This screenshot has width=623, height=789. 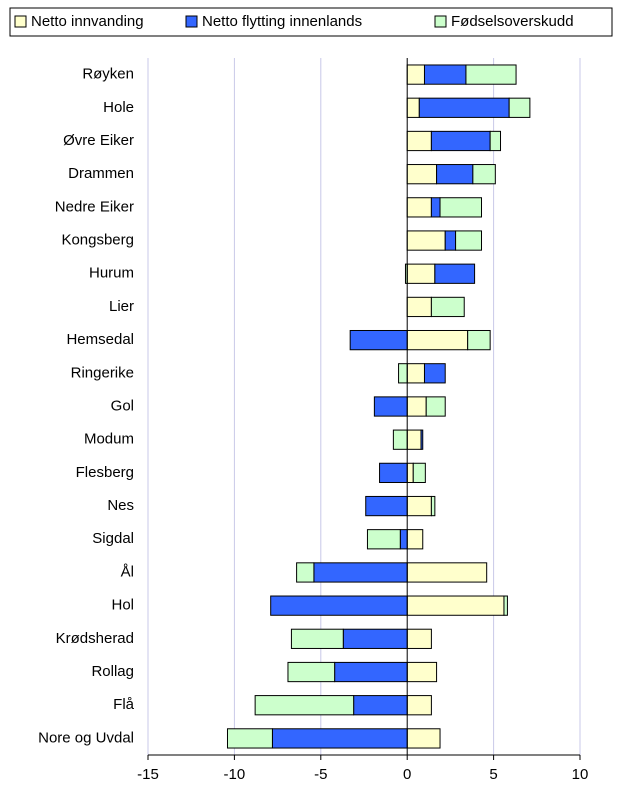 I want to click on y-tick-label: Nes, so click(x=120, y=505).